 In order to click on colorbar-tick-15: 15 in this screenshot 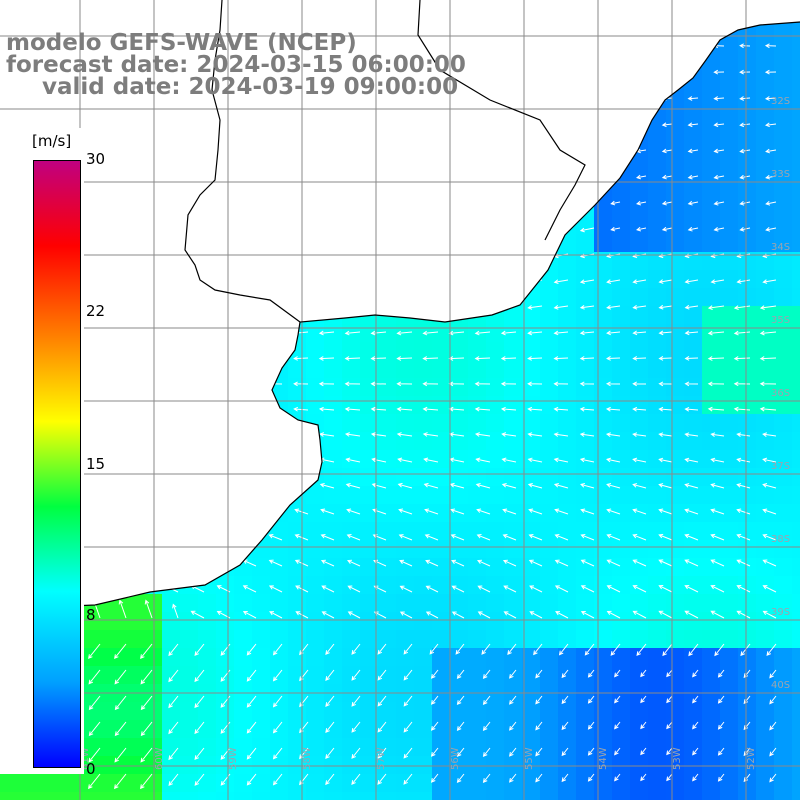, I will do `click(96, 464)`.